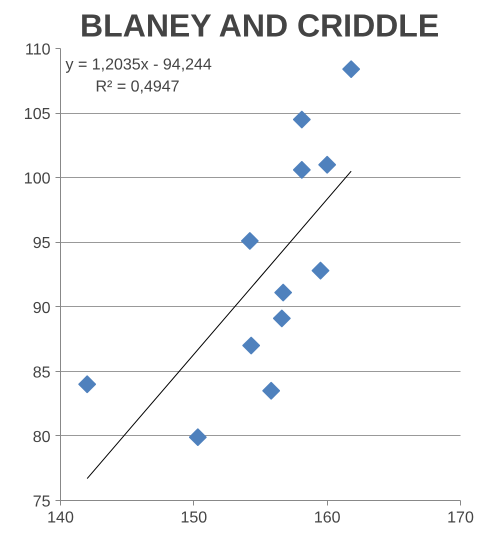 This screenshot has height=536, width=501. Describe the element at coordinates (41, 308) in the screenshot. I see `y-tick-label: 90` at that location.